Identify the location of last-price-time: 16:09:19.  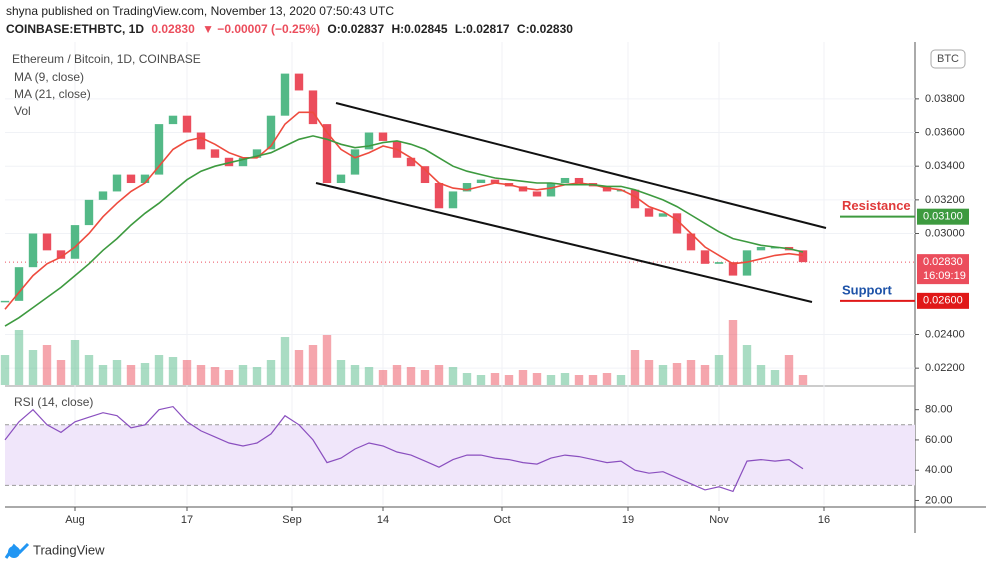
(944, 276).